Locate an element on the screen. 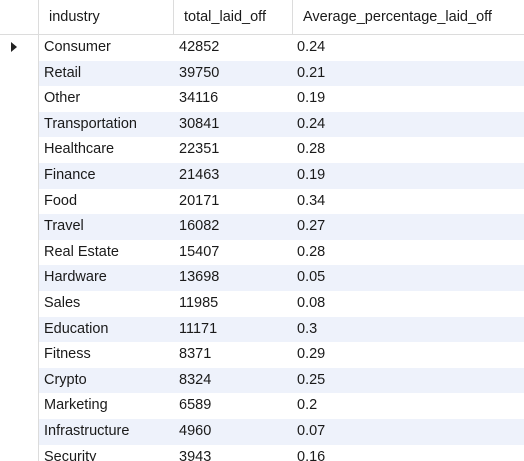  row-header-corner is located at coordinates (19, 17).